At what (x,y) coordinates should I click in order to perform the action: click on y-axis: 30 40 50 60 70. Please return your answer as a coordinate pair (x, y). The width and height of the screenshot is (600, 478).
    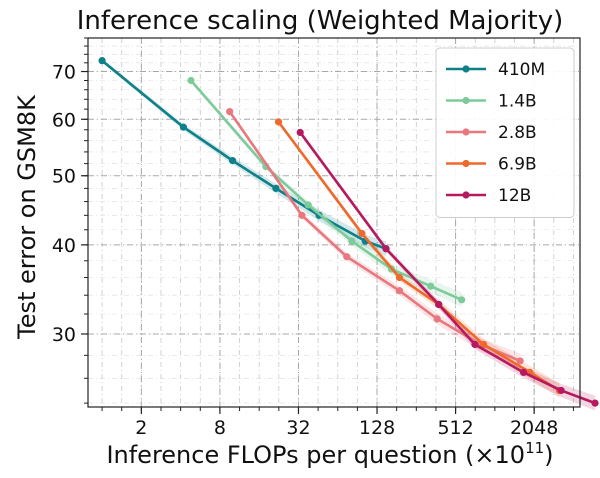
    Looking at the image, I should click on (70, 220).